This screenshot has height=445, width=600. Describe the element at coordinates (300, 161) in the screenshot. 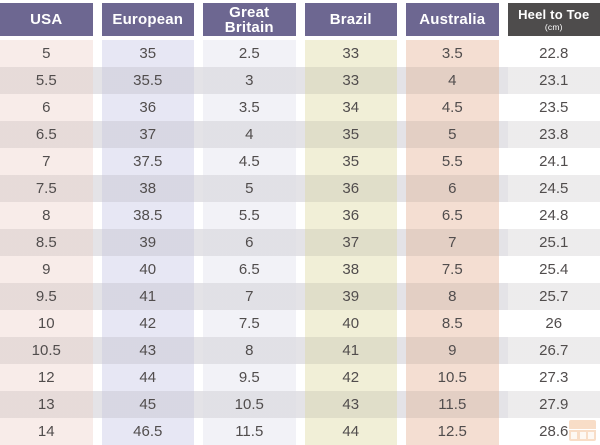

I see `table-row: 7 37.5 4.5 35 5.5 24.1` at that location.